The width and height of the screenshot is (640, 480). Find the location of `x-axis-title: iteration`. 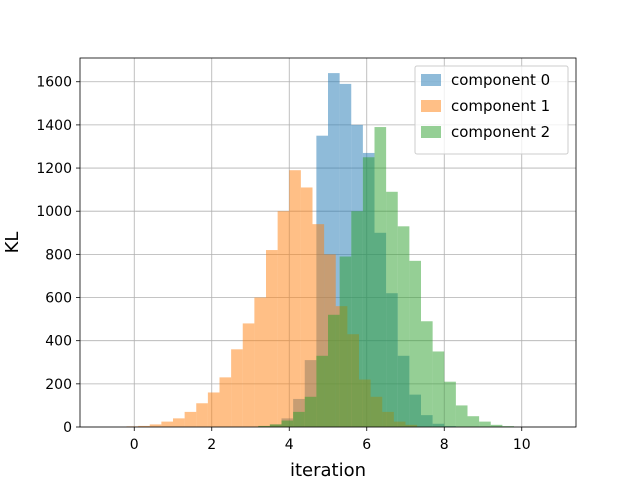

x-axis-title: iteration is located at coordinates (328, 470).